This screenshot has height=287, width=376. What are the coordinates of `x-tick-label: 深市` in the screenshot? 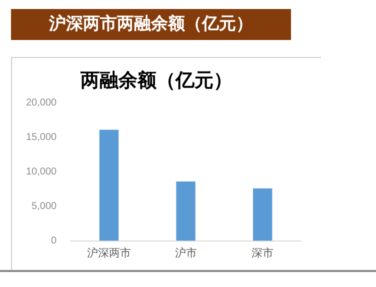 It's located at (263, 253).